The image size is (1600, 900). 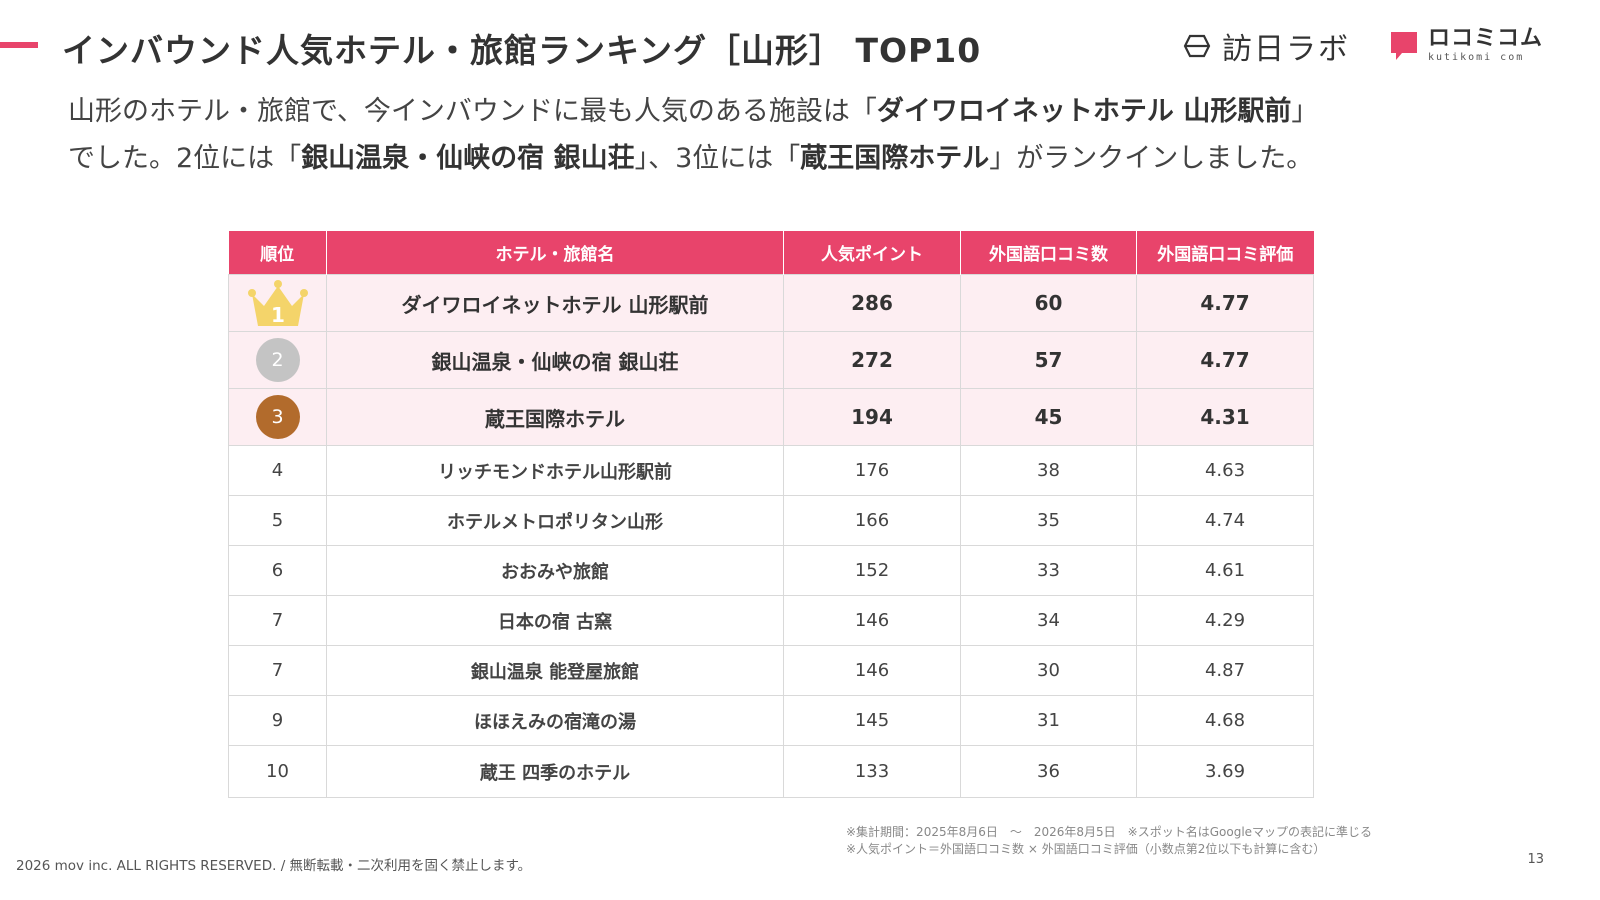 I want to click on review-rating-cell: 4.29, so click(x=1225, y=620).